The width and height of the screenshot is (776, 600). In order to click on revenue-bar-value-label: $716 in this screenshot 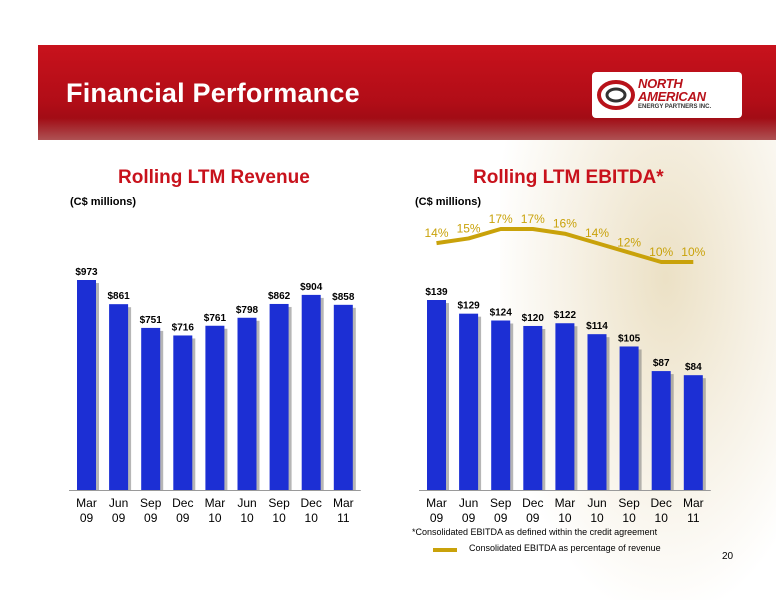, I will do `click(183, 327)`.